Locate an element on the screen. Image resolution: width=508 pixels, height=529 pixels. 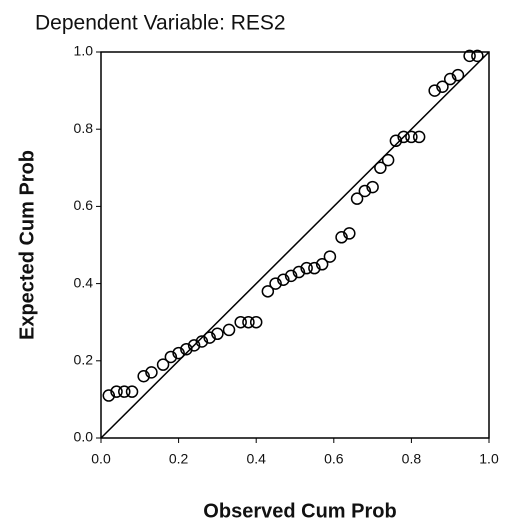
y-tick-label: 0.4 is located at coordinates (84, 282).